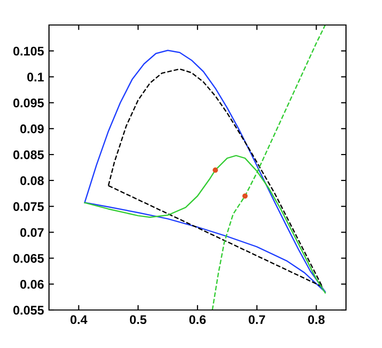  I want to click on x-tick-label: 0.8, so click(316, 319).